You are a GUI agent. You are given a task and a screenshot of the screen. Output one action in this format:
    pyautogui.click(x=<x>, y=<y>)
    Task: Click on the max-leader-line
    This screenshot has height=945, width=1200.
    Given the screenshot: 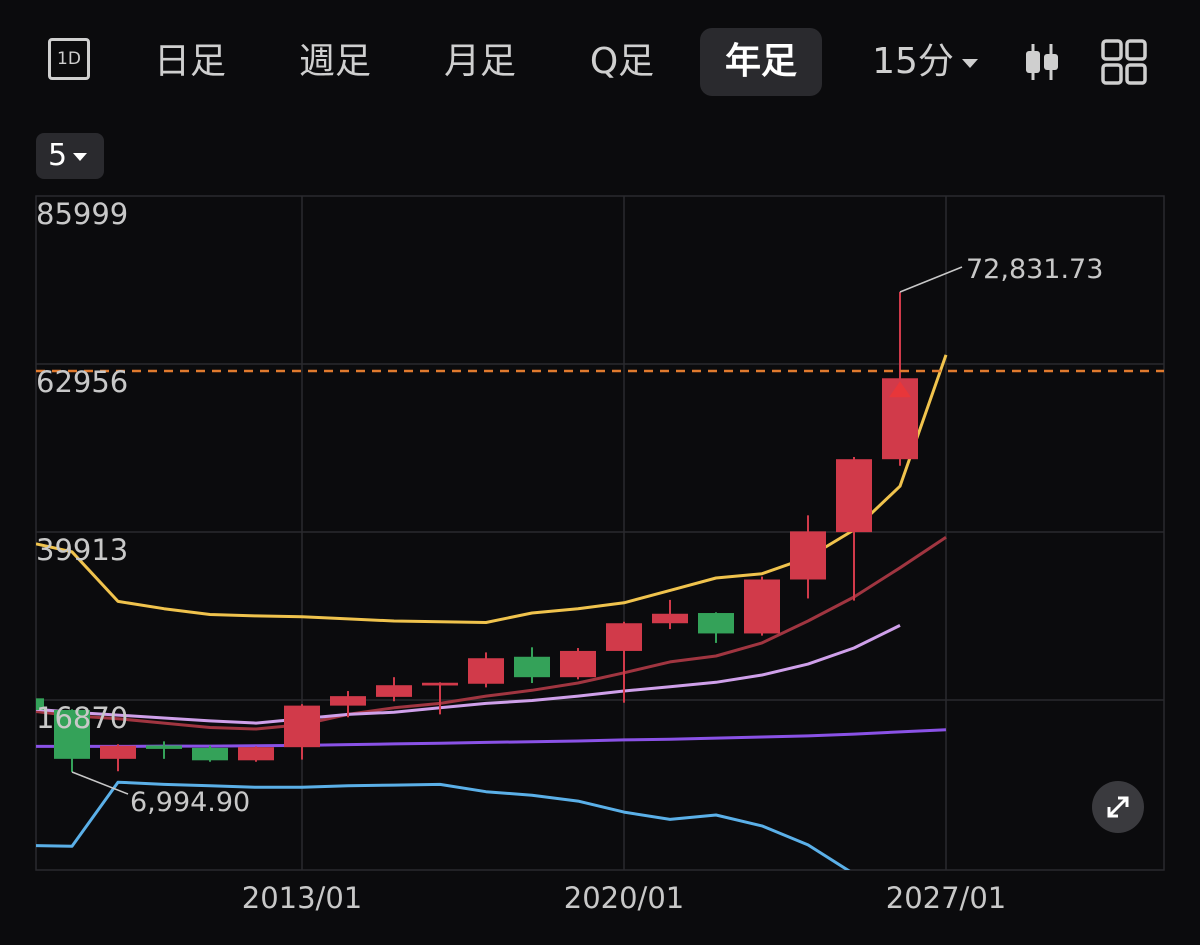 What is the action you would take?
    pyautogui.click(x=931, y=279)
    